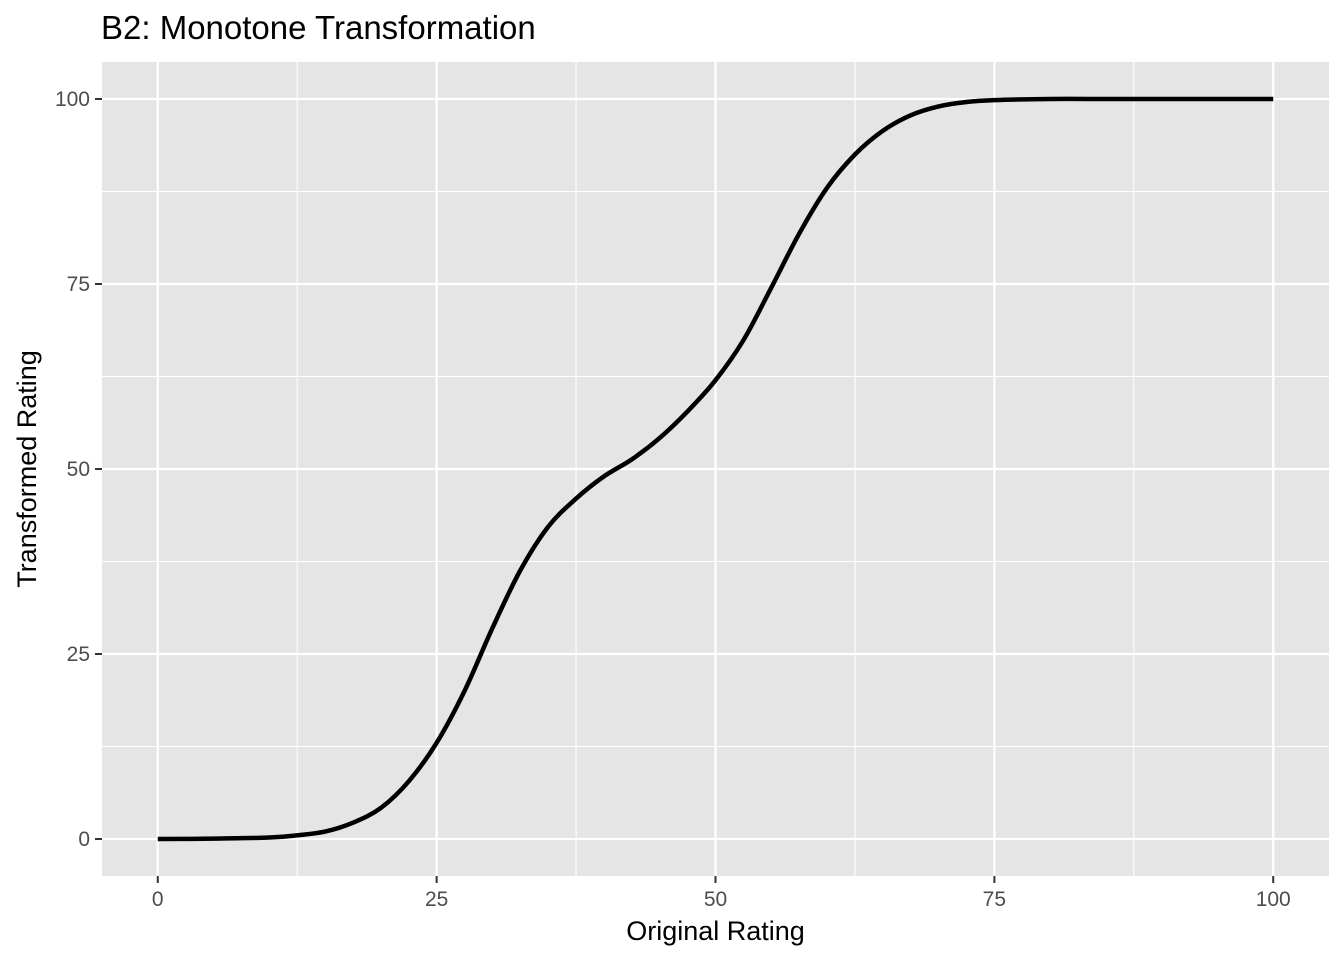  I want to click on y-axis: 0 25 50 75 100, so click(78, 469).